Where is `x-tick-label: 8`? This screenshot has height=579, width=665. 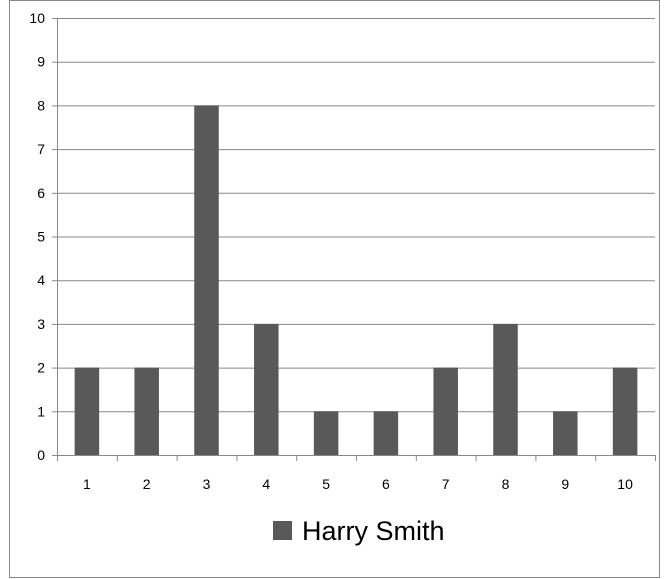 x-tick-label: 8 is located at coordinates (506, 484).